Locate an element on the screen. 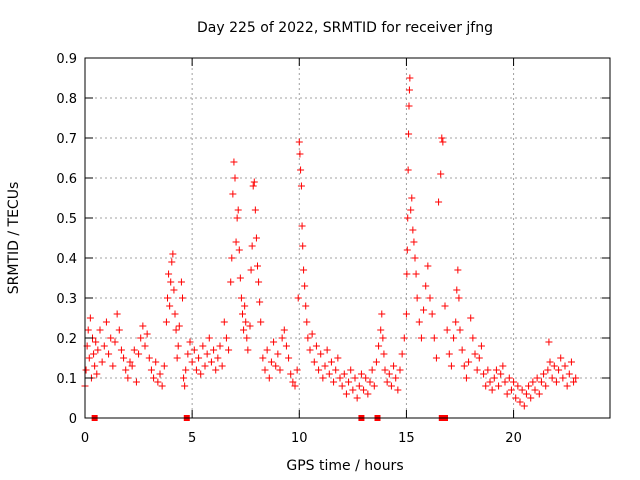 This screenshot has width=640, height=480. y-tick-label: 0.3 is located at coordinates (66, 299).